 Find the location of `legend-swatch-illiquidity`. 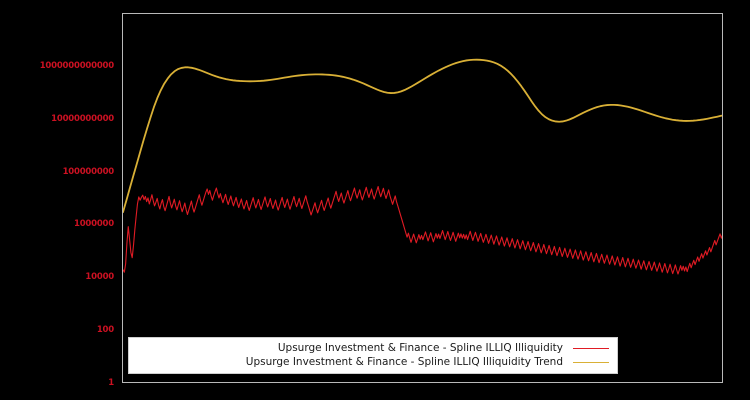

legend-swatch-illiquidity is located at coordinates (591, 348).